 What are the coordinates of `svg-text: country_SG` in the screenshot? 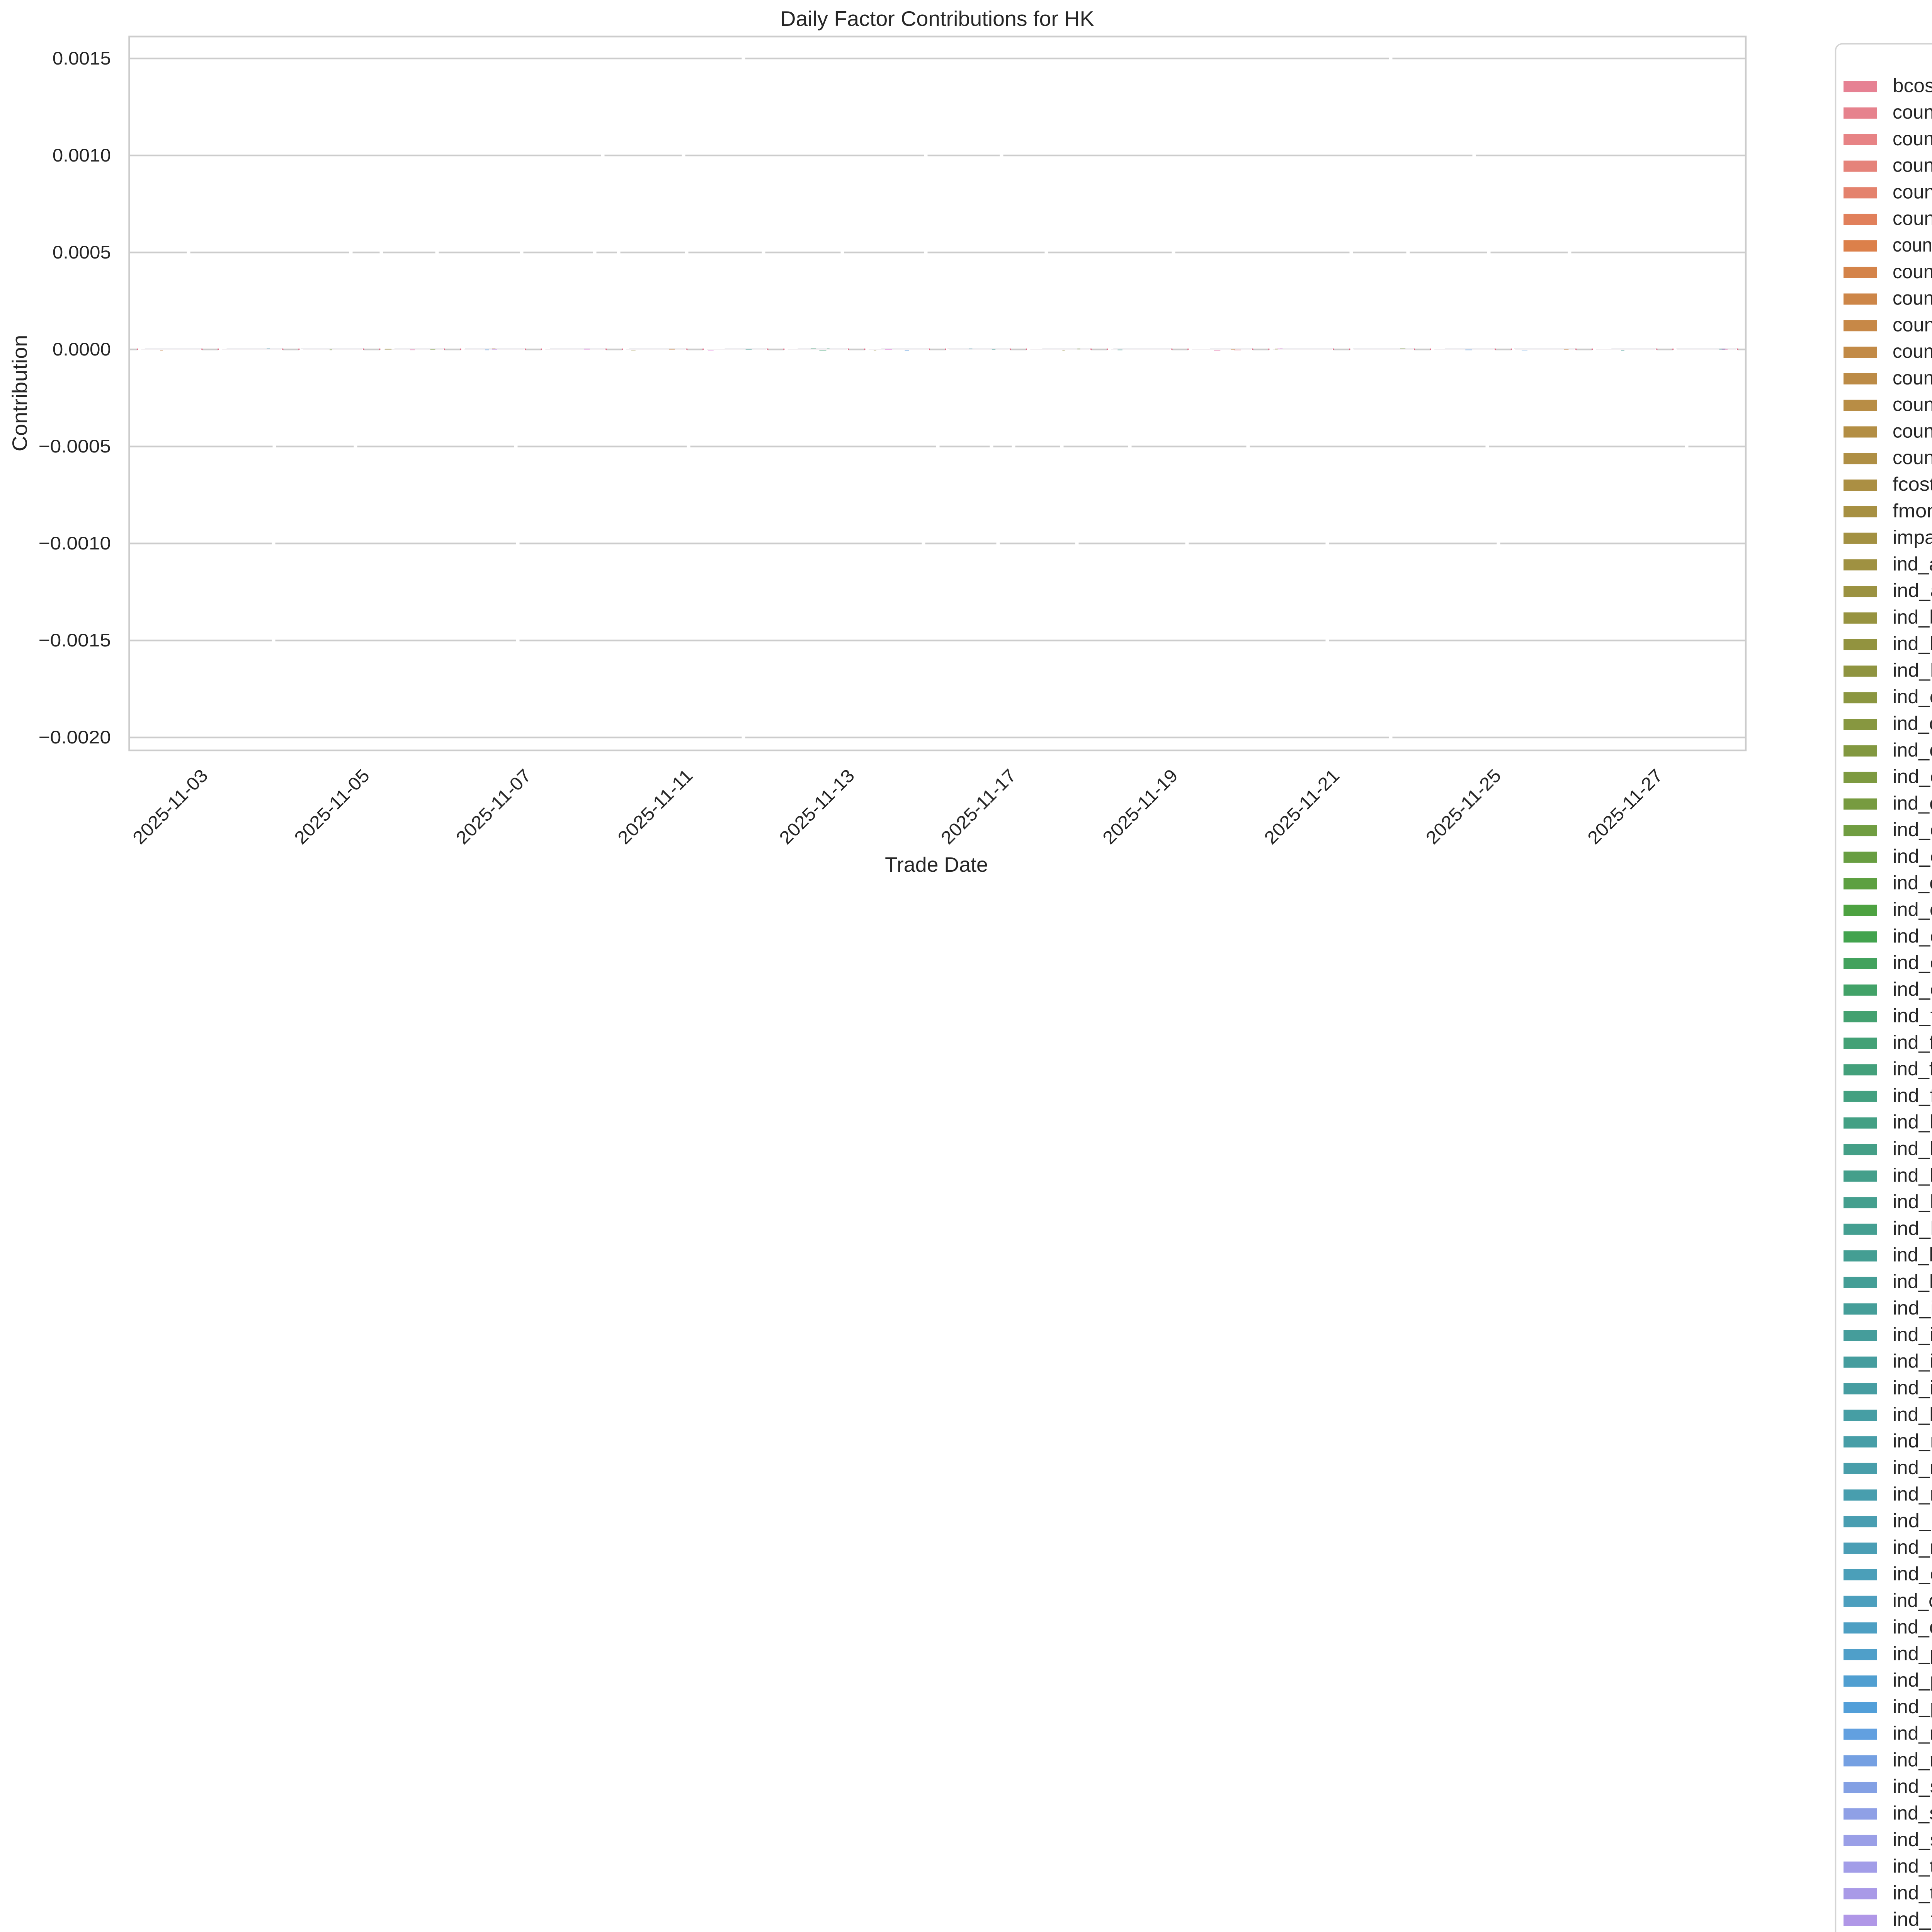 It's located at (1913, 378).